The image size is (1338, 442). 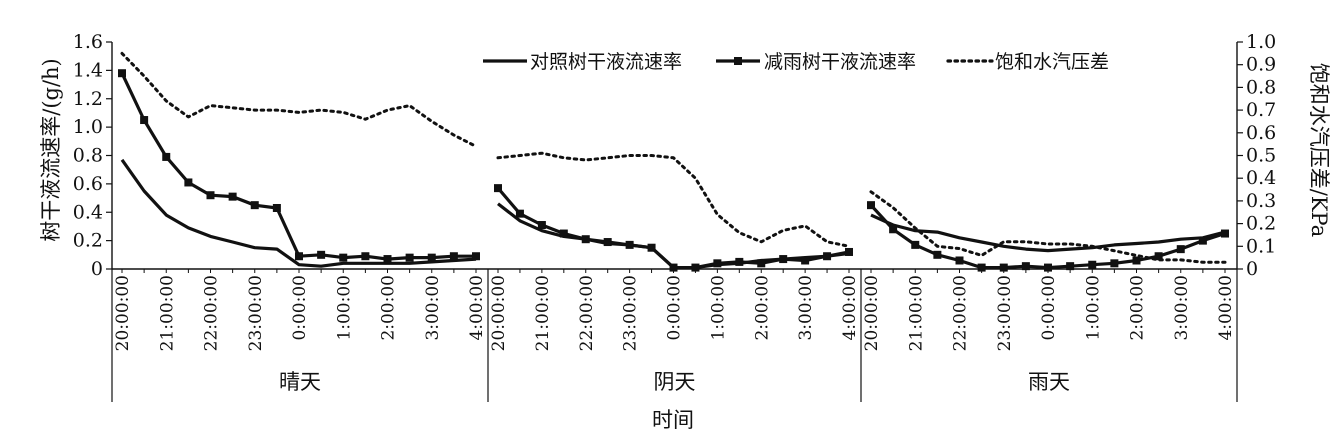 I want to click on y2-tick-label: 0.5, so click(x=1261, y=156).